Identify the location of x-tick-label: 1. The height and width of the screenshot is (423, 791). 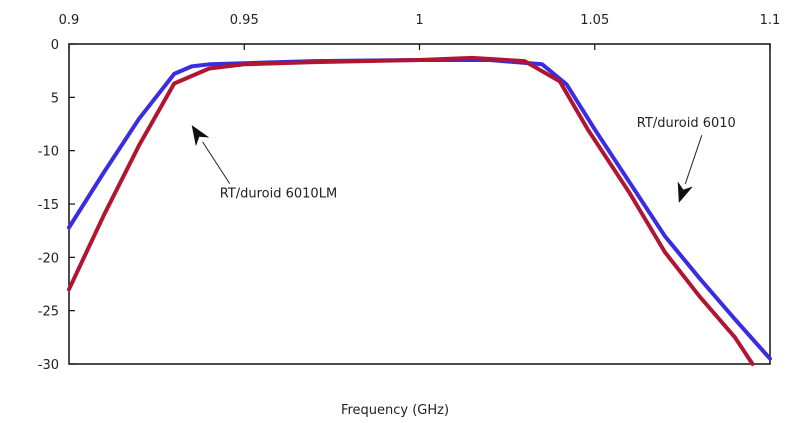
(419, 20).